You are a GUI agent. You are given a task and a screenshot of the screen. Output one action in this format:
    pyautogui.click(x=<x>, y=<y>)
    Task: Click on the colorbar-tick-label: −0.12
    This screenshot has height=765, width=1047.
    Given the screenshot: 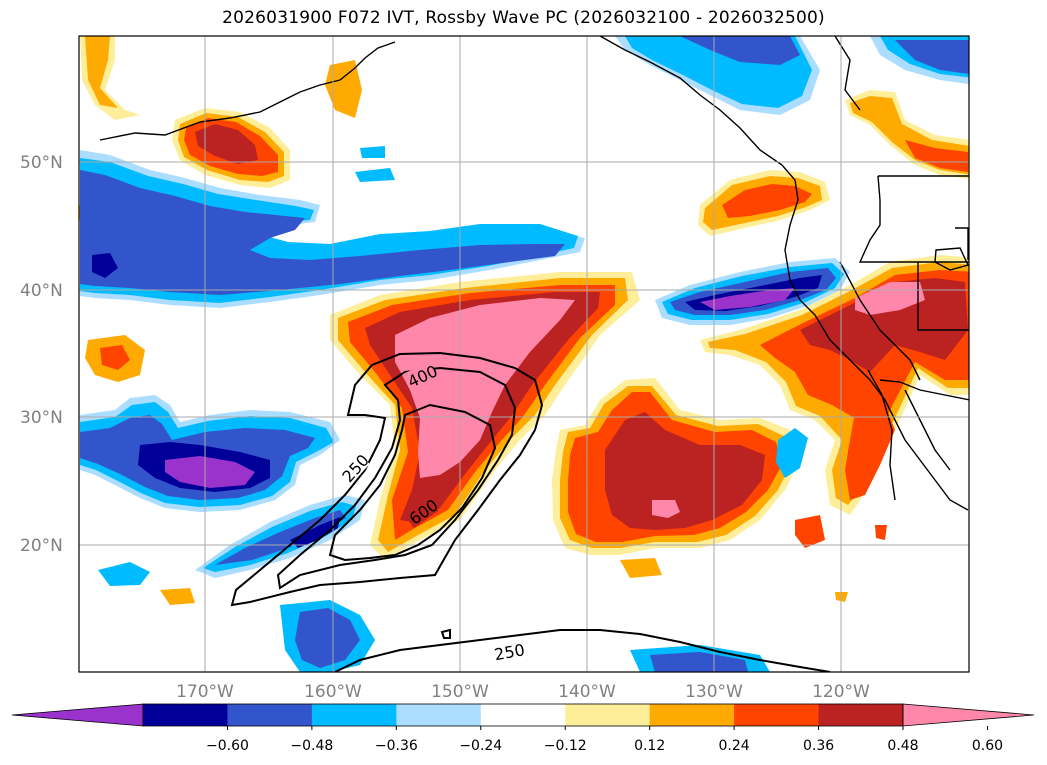 What is the action you would take?
    pyautogui.click(x=565, y=746)
    